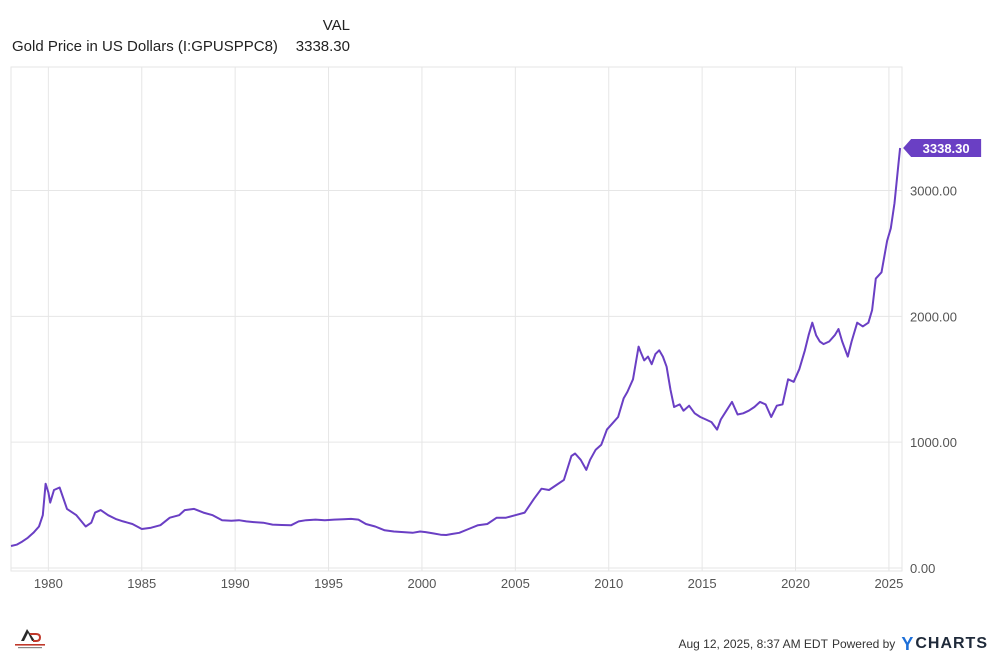  I want to click on x-tick-label: 2015, so click(702, 583).